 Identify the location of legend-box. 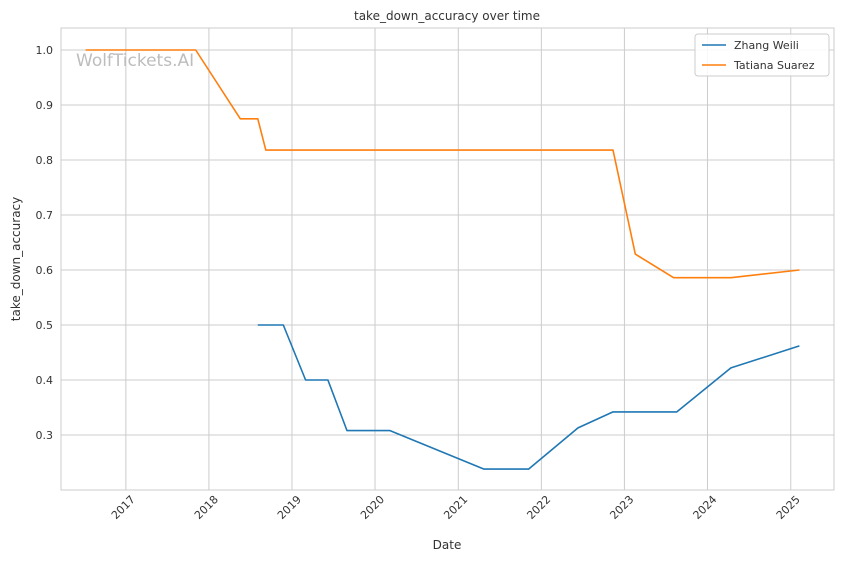
(762, 55).